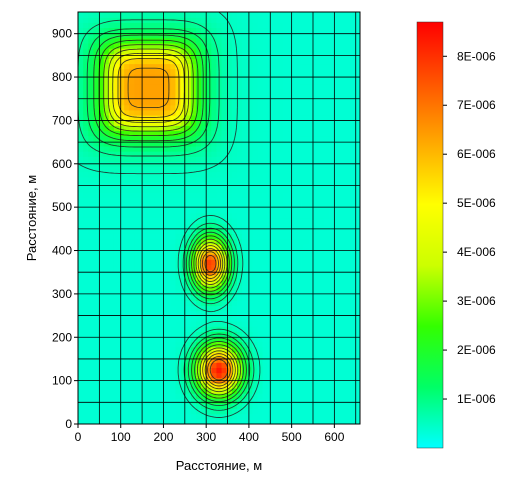 Image resolution: width=523 pixels, height=484 pixels. I want to click on y-tick-label: 600, so click(62, 164).